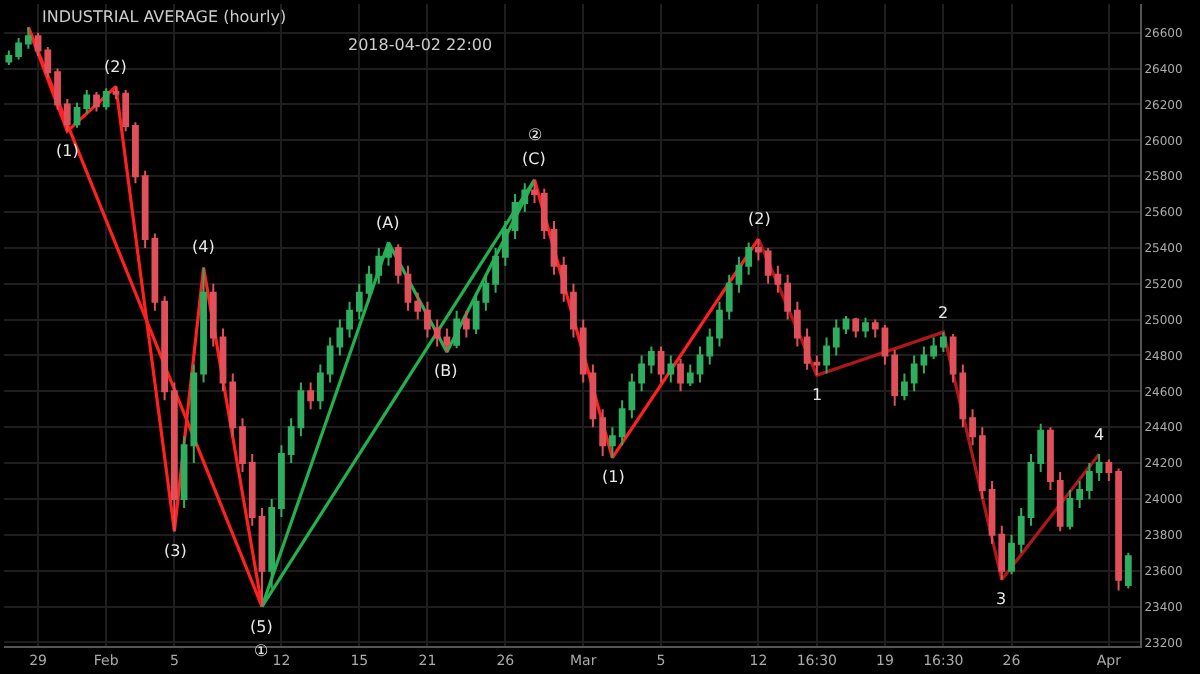  Describe the element at coordinates (817, 395) in the screenshot. I see `annotation: 1` at that location.